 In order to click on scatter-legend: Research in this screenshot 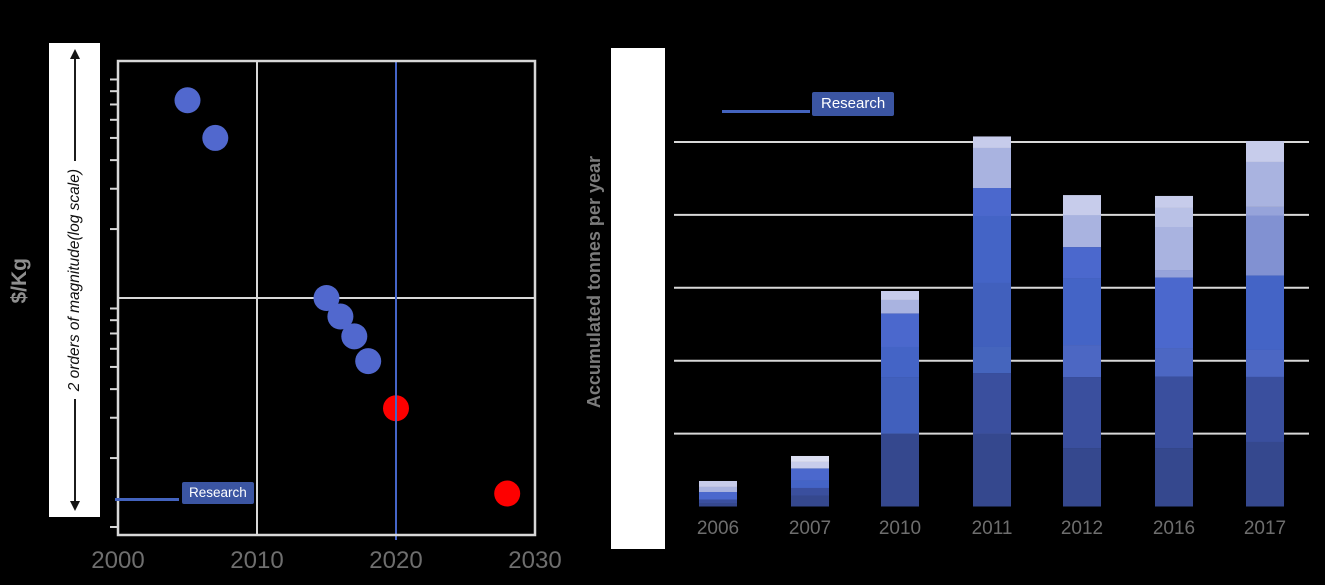, I will do `click(184, 493)`.